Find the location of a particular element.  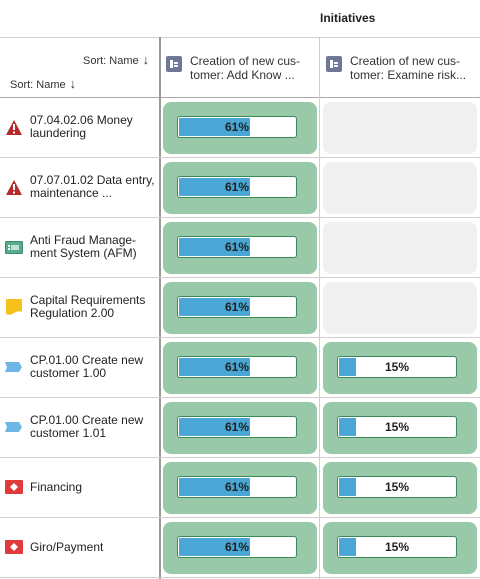

application-icon is located at coordinates (14, 247).